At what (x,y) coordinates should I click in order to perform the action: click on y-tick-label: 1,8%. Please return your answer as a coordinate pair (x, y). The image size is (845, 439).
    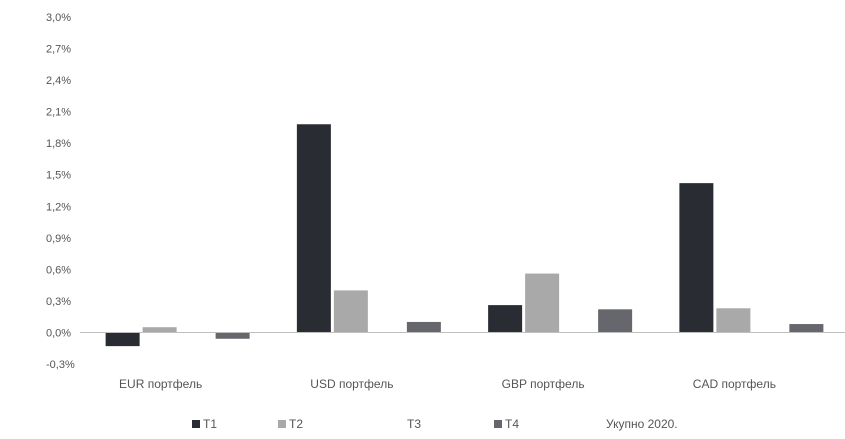
    Looking at the image, I should click on (58, 144).